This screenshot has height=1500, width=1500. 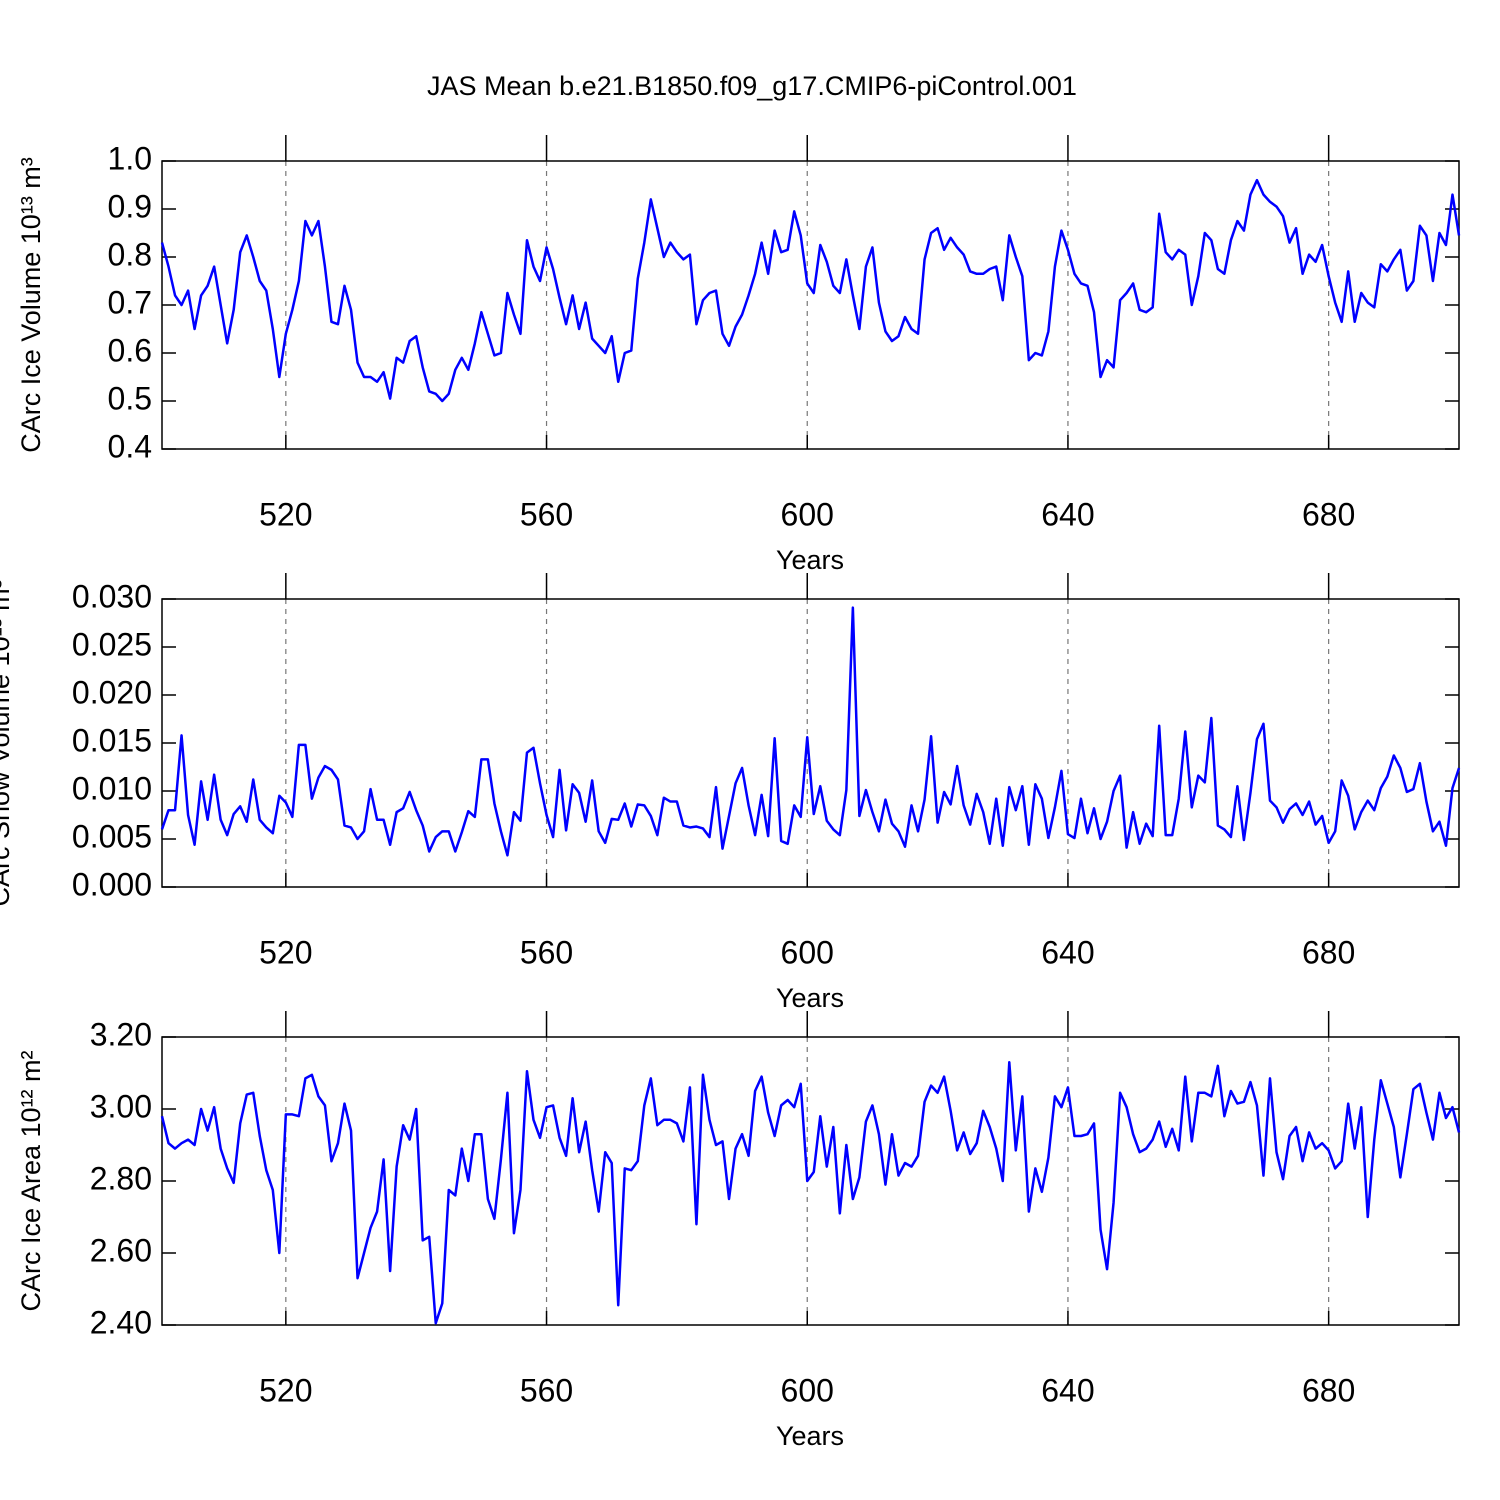 What do you see at coordinates (130, 158) in the screenshot?
I see `y-tick-label: 1.0` at bounding box center [130, 158].